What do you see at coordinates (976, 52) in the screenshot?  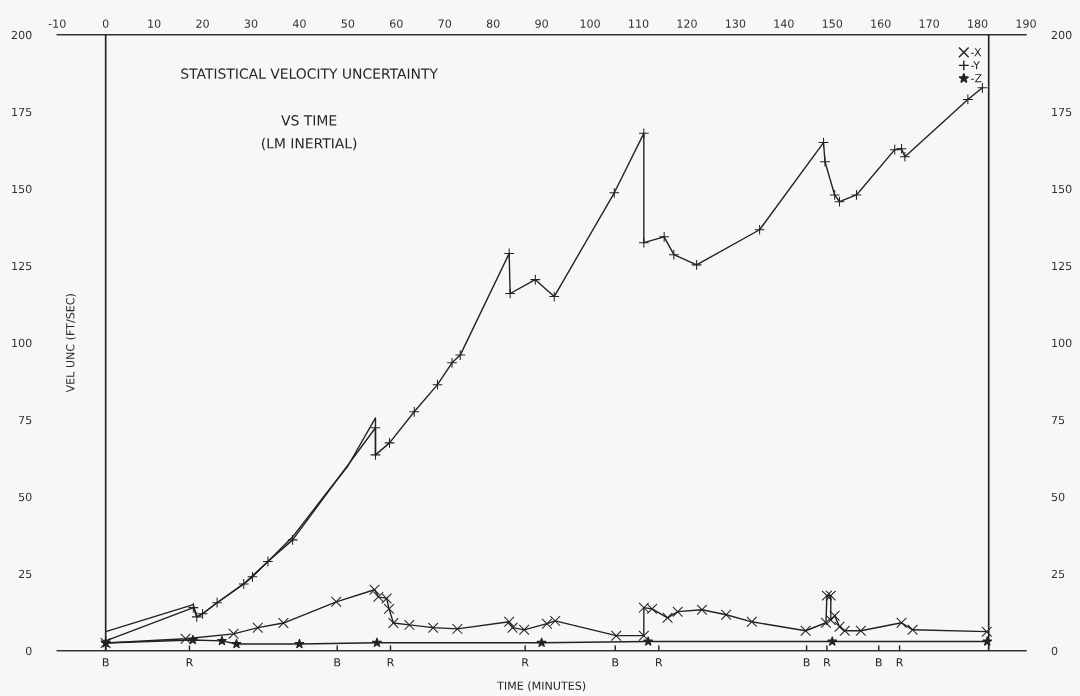 I see `legend-label: -X` at bounding box center [976, 52].